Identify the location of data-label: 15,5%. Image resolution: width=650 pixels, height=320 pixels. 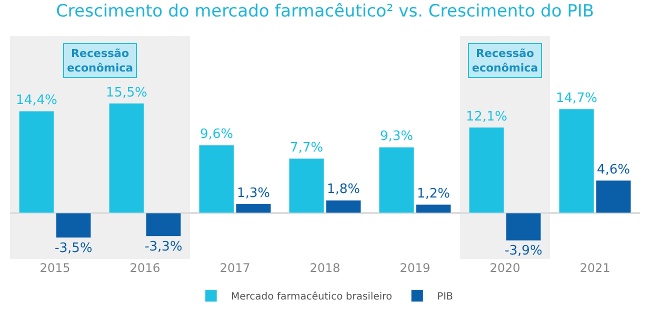
(127, 92).